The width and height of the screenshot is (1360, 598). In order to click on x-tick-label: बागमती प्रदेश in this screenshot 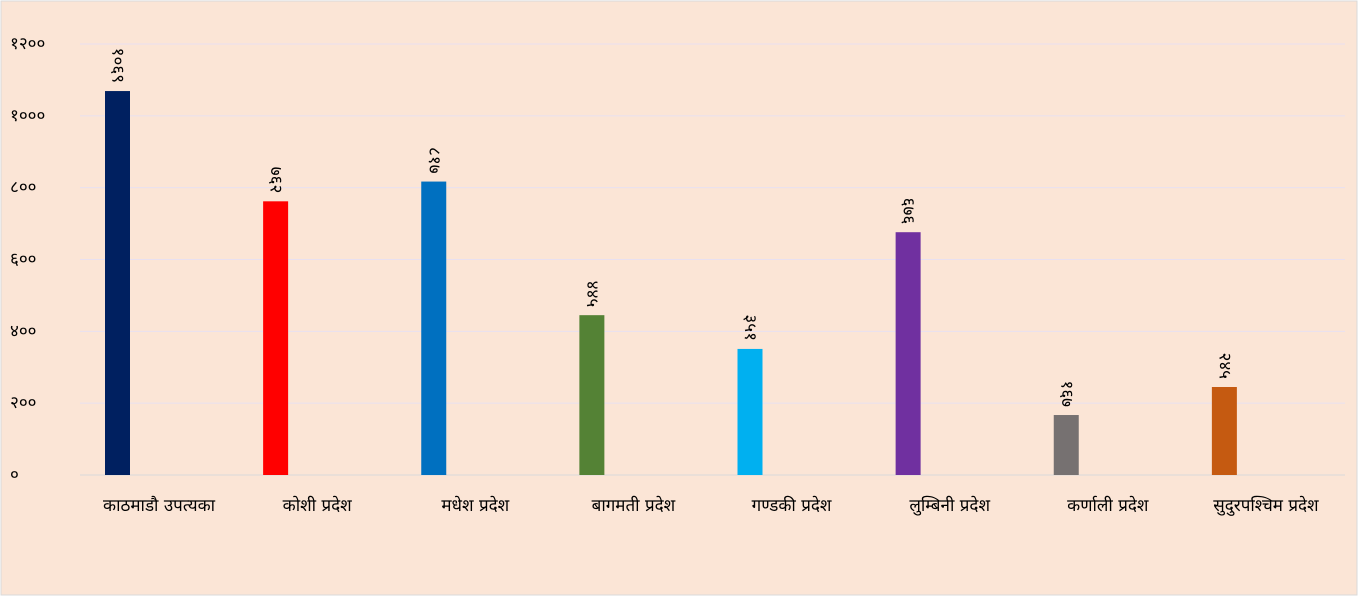, I will do `click(634, 505)`.